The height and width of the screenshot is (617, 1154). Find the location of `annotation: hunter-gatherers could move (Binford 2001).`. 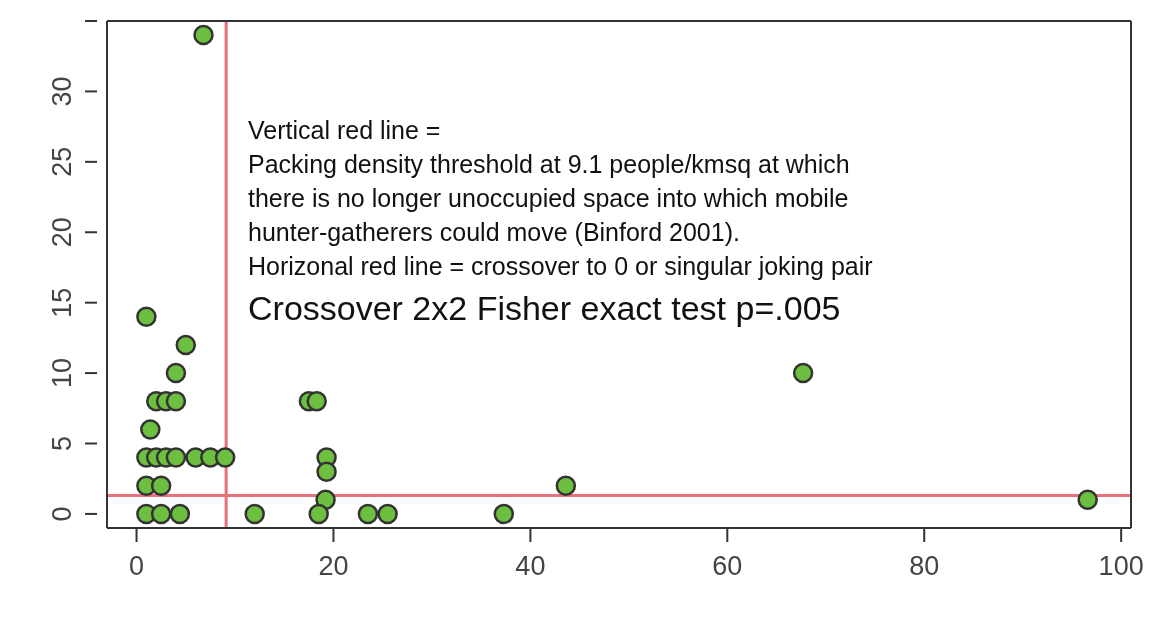

annotation: hunter-gatherers could move (Binford 2001). is located at coordinates (494, 232).